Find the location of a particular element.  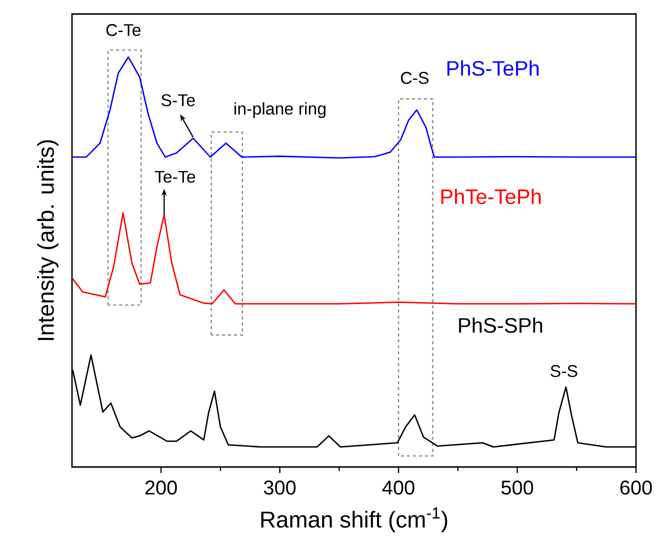

annotation: S-S is located at coordinates (564, 371).